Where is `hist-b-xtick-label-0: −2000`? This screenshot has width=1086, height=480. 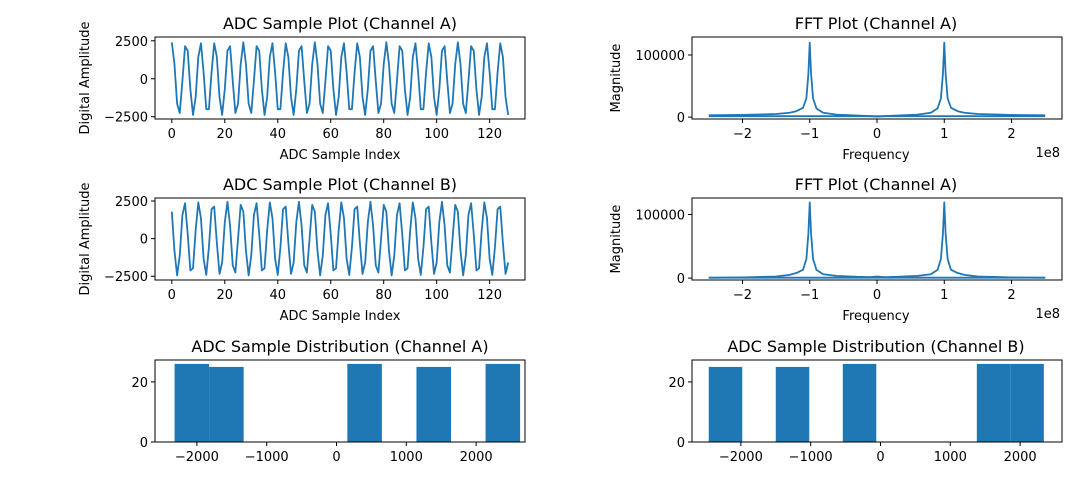
hist-b-xtick-label-0: −2000 is located at coordinates (741, 457).